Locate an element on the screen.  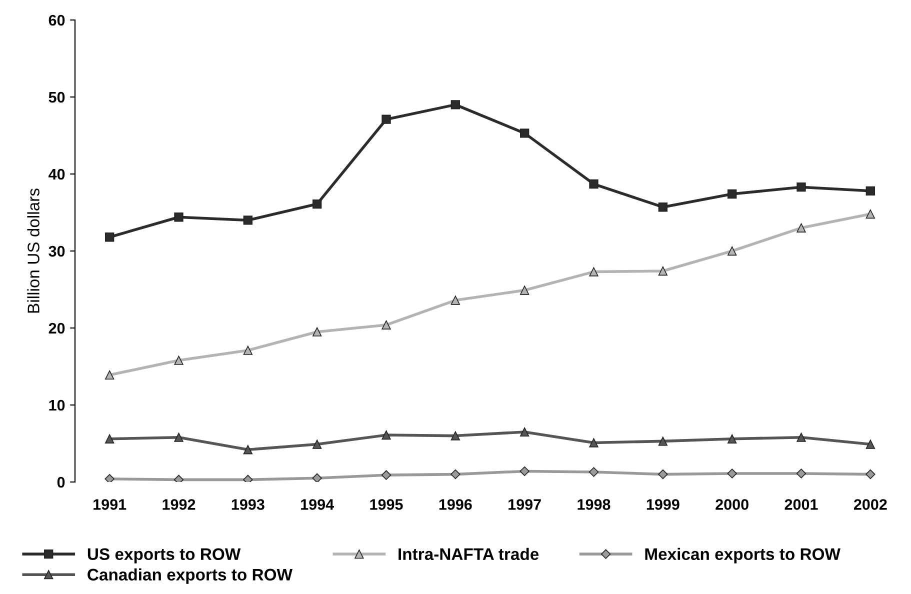
y-tick-label: 10 is located at coordinates (57, 405).